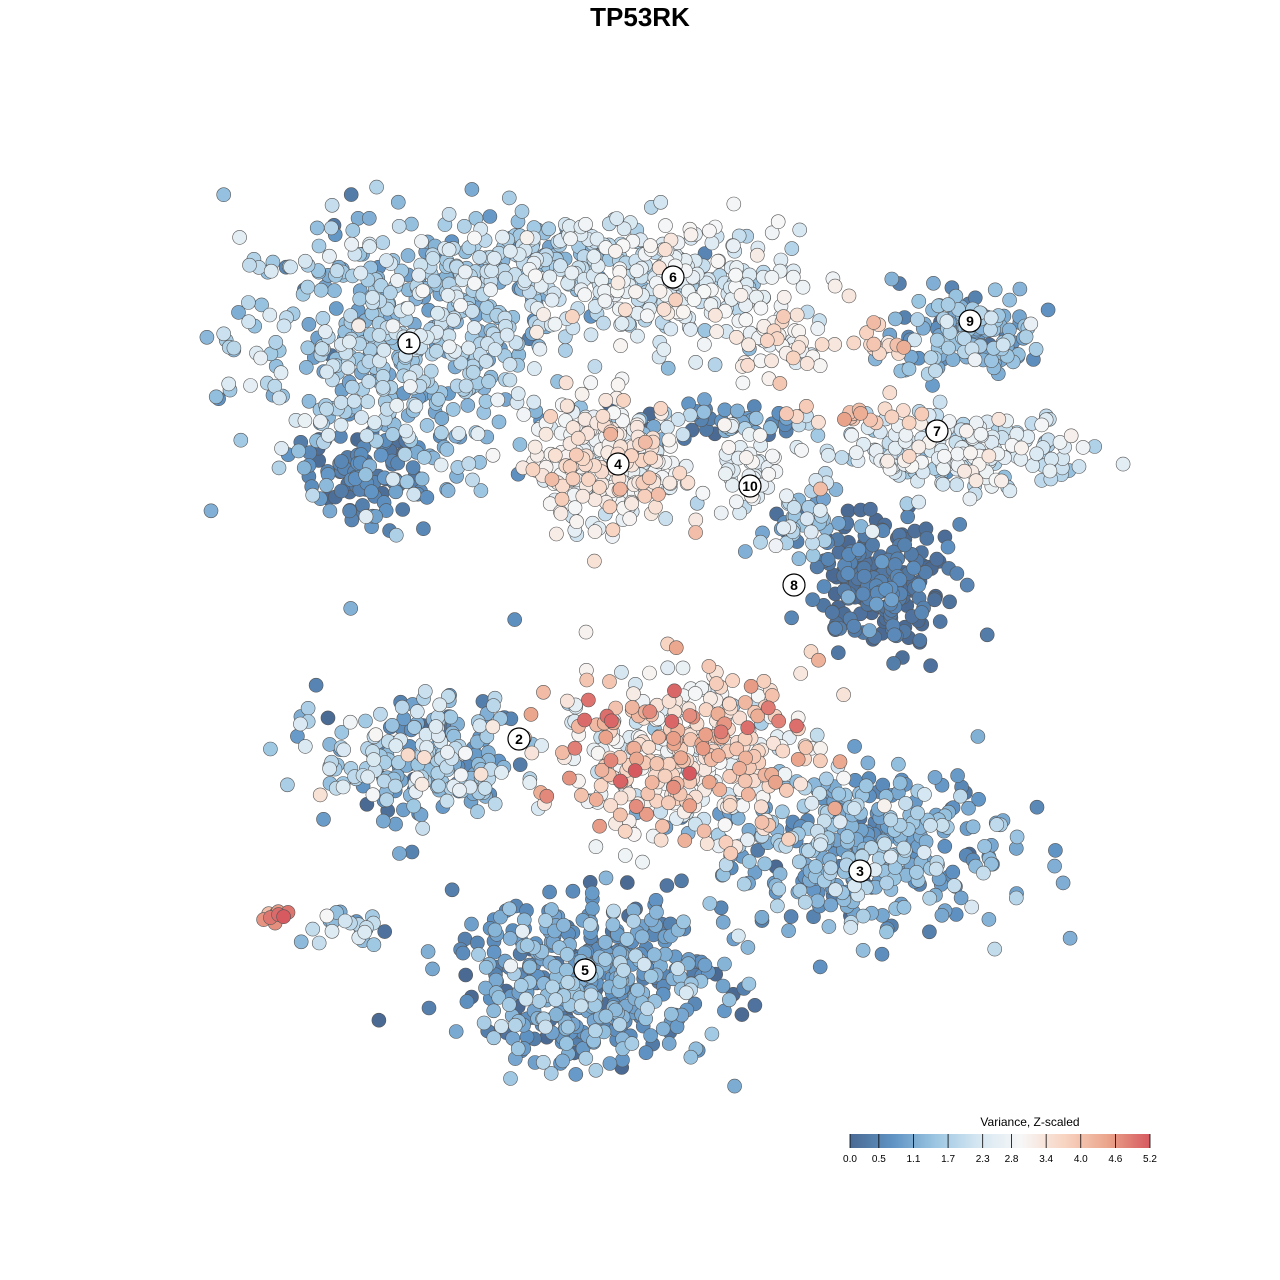  What do you see at coordinates (970, 321) in the screenshot?
I see `cluster-label-text: 9` at bounding box center [970, 321].